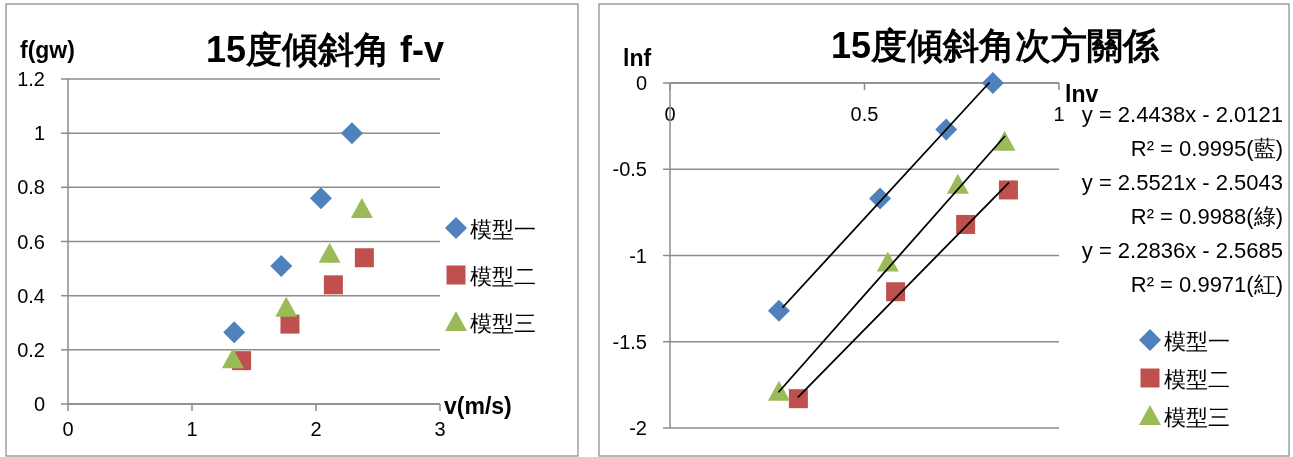  What do you see at coordinates (31, 79) in the screenshot?
I see `y-tick-label: 1.2` at bounding box center [31, 79].